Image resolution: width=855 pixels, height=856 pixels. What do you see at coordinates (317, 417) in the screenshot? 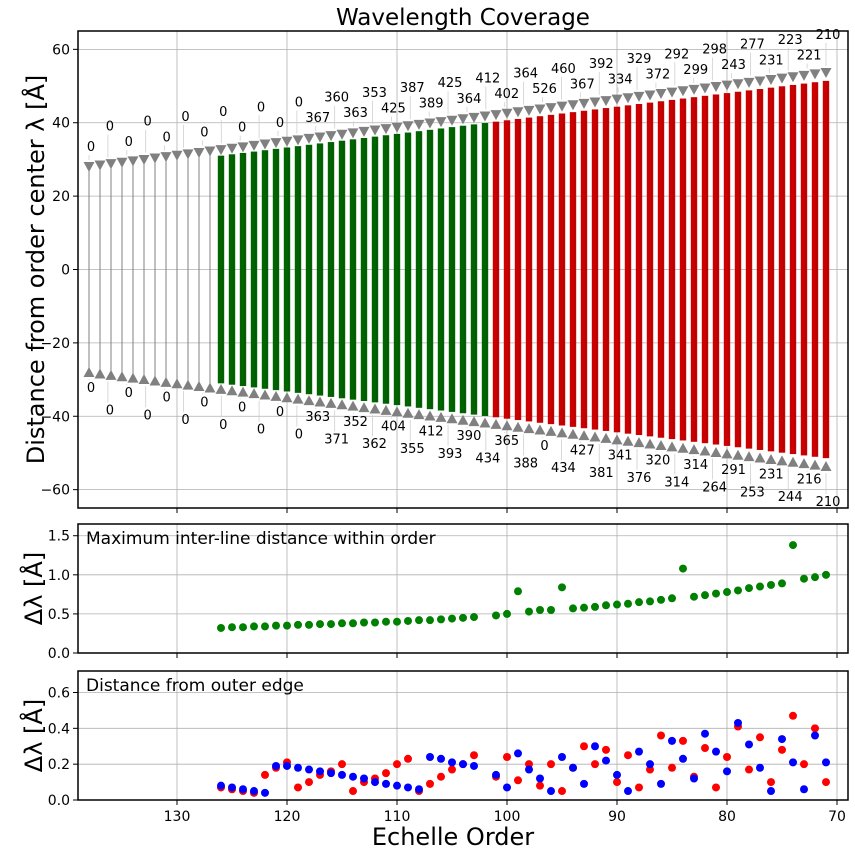
I see `lower-coverage-label: 363` at bounding box center [317, 417].